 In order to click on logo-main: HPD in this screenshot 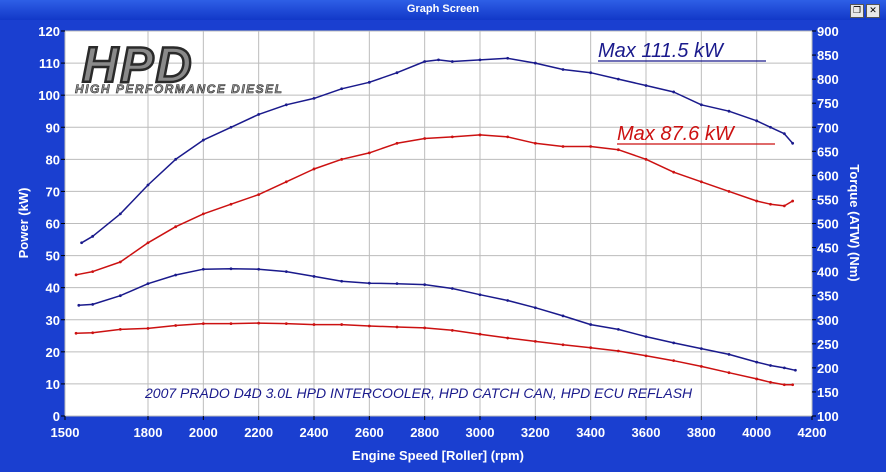, I will do `click(138, 65)`.